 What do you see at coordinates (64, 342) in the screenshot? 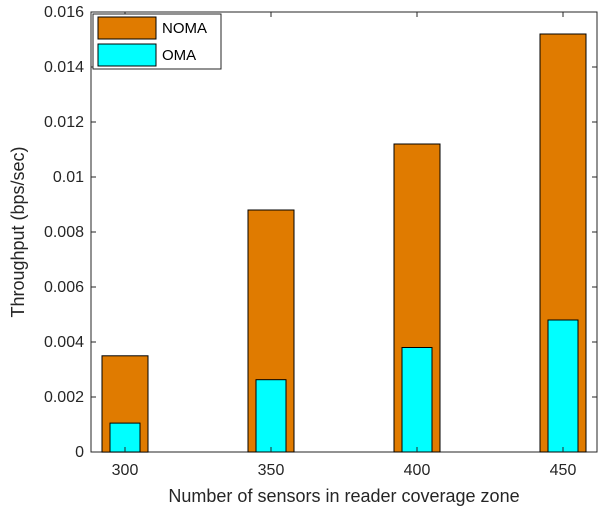
I see `y-tick-label: 0.004` at bounding box center [64, 342].